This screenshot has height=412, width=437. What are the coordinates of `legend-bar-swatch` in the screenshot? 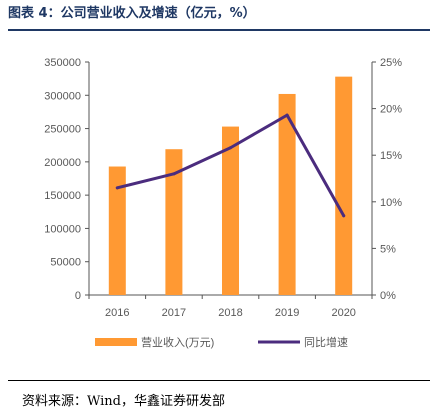 It's located at (116, 342).